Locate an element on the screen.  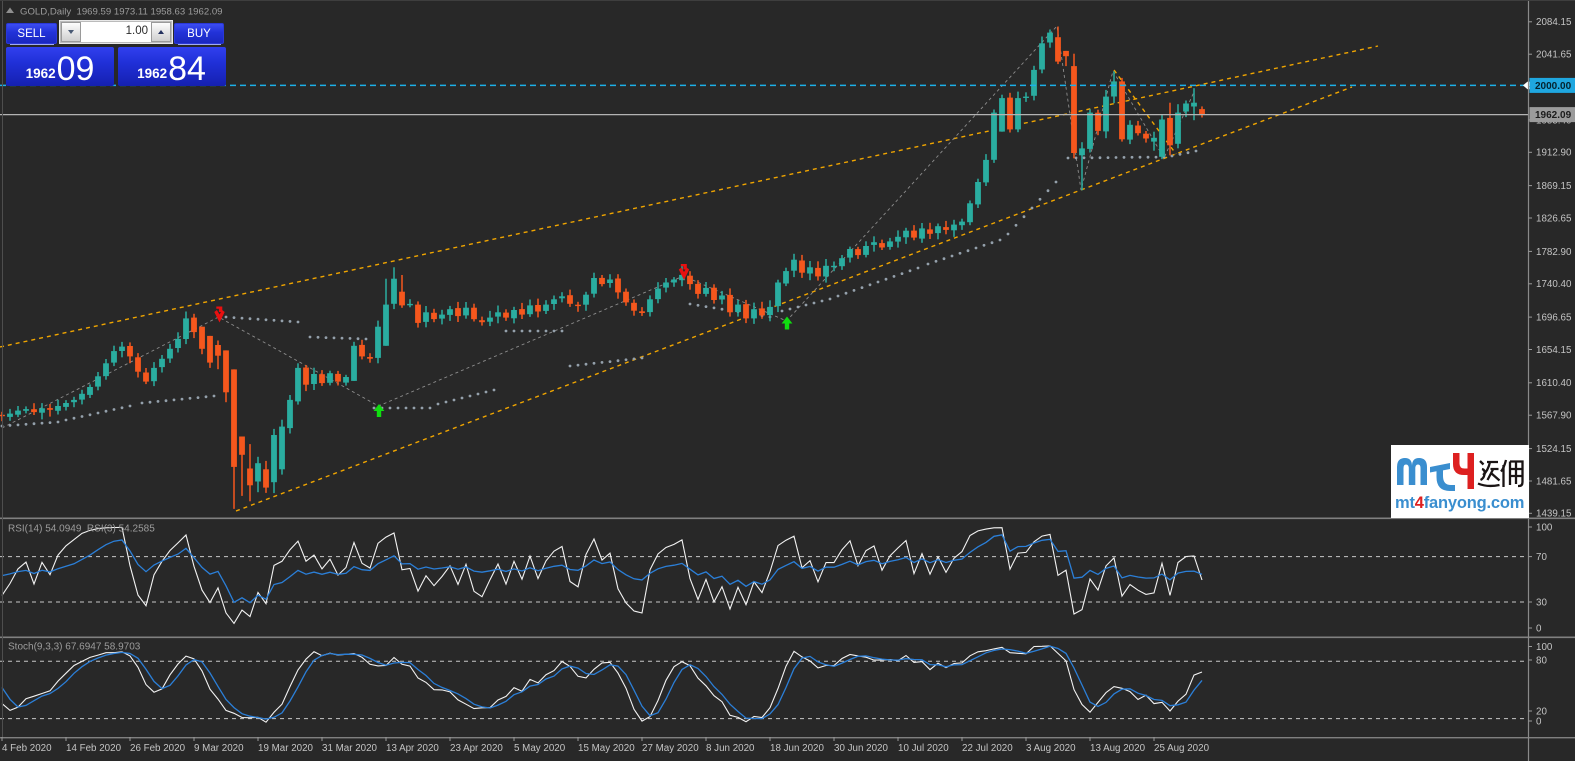
svg-text: 1740.40 is located at coordinates (1554, 284).